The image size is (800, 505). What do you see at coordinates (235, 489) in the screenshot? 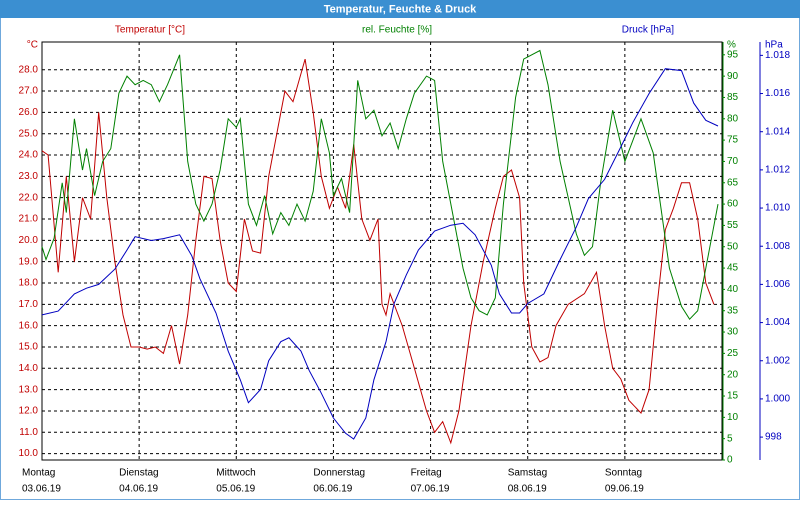
I see `x-tick-date: 05.06.19` at bounding box center [235, 489].